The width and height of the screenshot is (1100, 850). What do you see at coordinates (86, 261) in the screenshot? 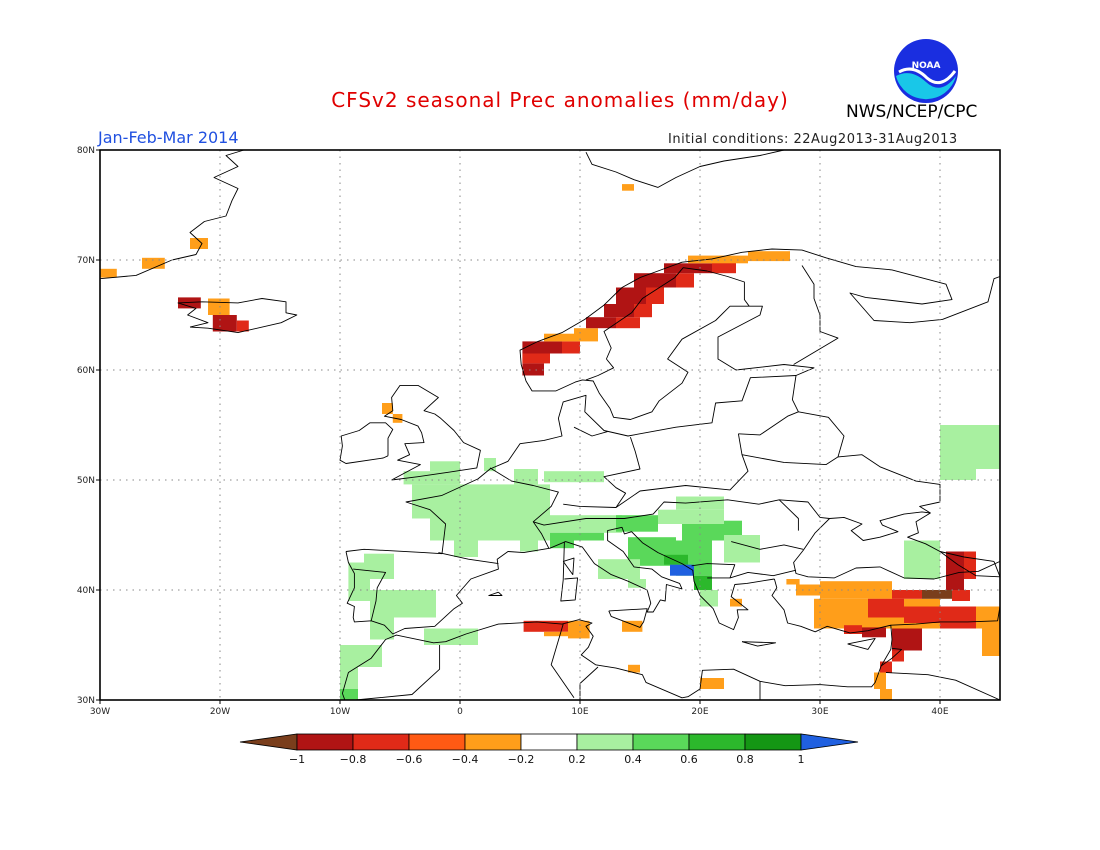
I see `y-tick-label: 70N` at bounding box center [86, 261].